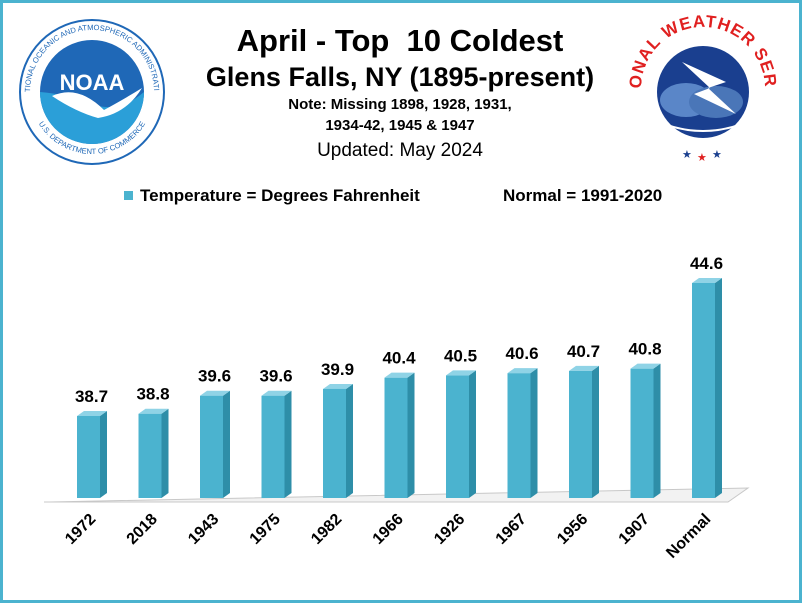  I want to click on legend-swatch, so click(128, 195).